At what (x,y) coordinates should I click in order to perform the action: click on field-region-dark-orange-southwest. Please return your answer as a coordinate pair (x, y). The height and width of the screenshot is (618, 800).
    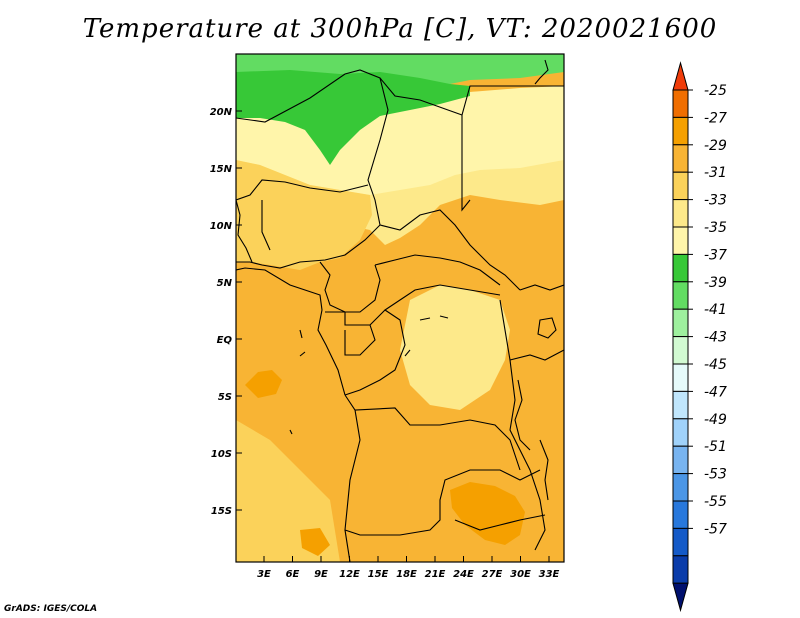
    Looking at the image, I should click on (315, 542).